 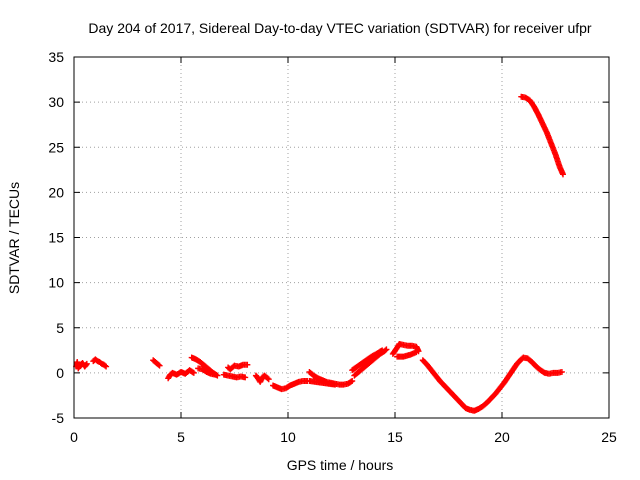 What do you see at coordinates (340, 465) in the screenshot?
I see `x-axis-title: GPS time / hours` at bounding box center [340, 465].